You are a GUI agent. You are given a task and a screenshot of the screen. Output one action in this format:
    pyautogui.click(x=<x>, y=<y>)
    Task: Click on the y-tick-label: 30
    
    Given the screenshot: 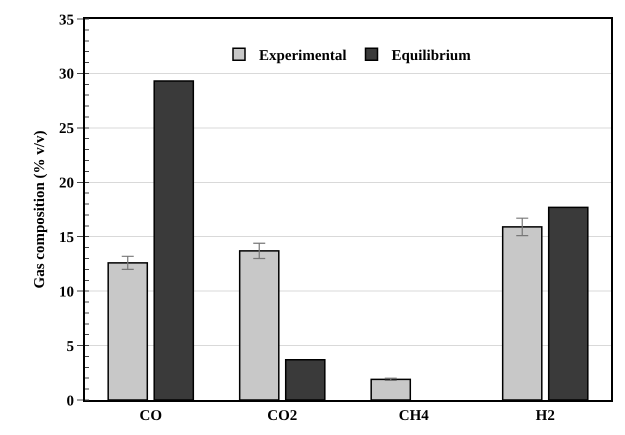 What is the action you would take?
    pyautogui.click(x=66, y=74)
    